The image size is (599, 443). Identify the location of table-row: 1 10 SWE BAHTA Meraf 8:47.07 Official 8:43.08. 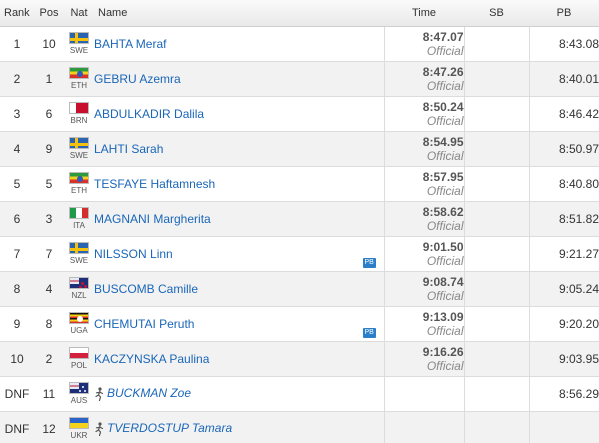
(299, 44).